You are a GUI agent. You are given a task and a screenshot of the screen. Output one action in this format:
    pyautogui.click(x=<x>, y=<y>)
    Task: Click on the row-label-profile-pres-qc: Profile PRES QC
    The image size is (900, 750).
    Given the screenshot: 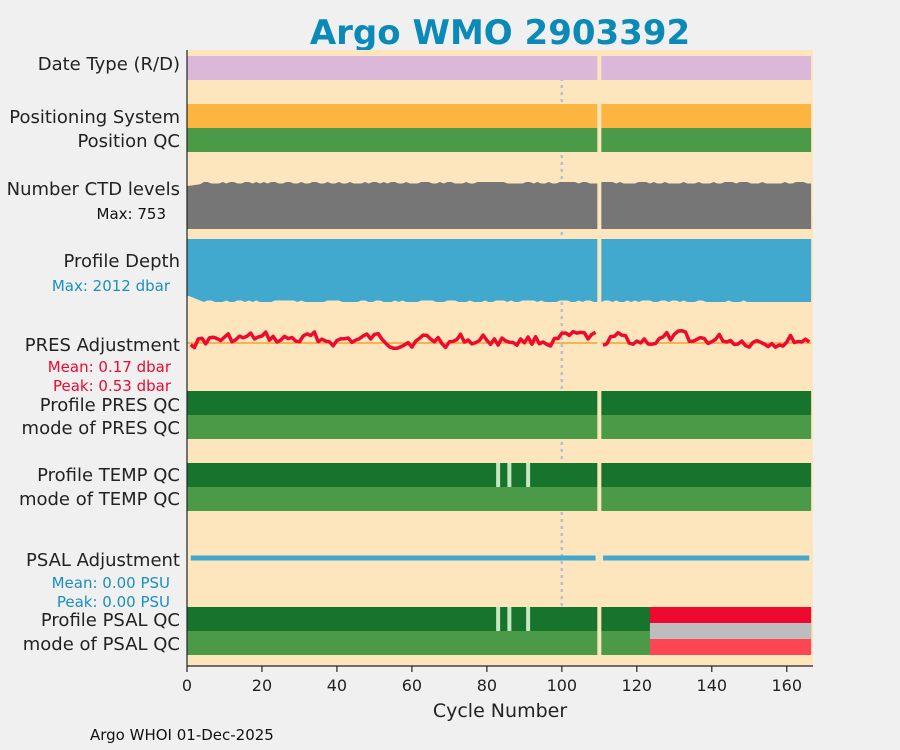 What is the action you would take?
    pyautogui.click(x=110, y=405)
    